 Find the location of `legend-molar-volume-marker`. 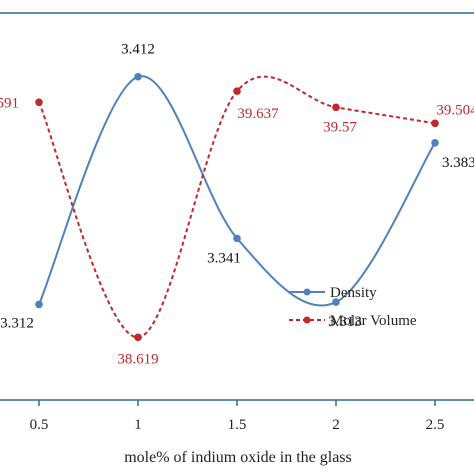

legend-molar-volume-marker is located at coordinates (307, 320).